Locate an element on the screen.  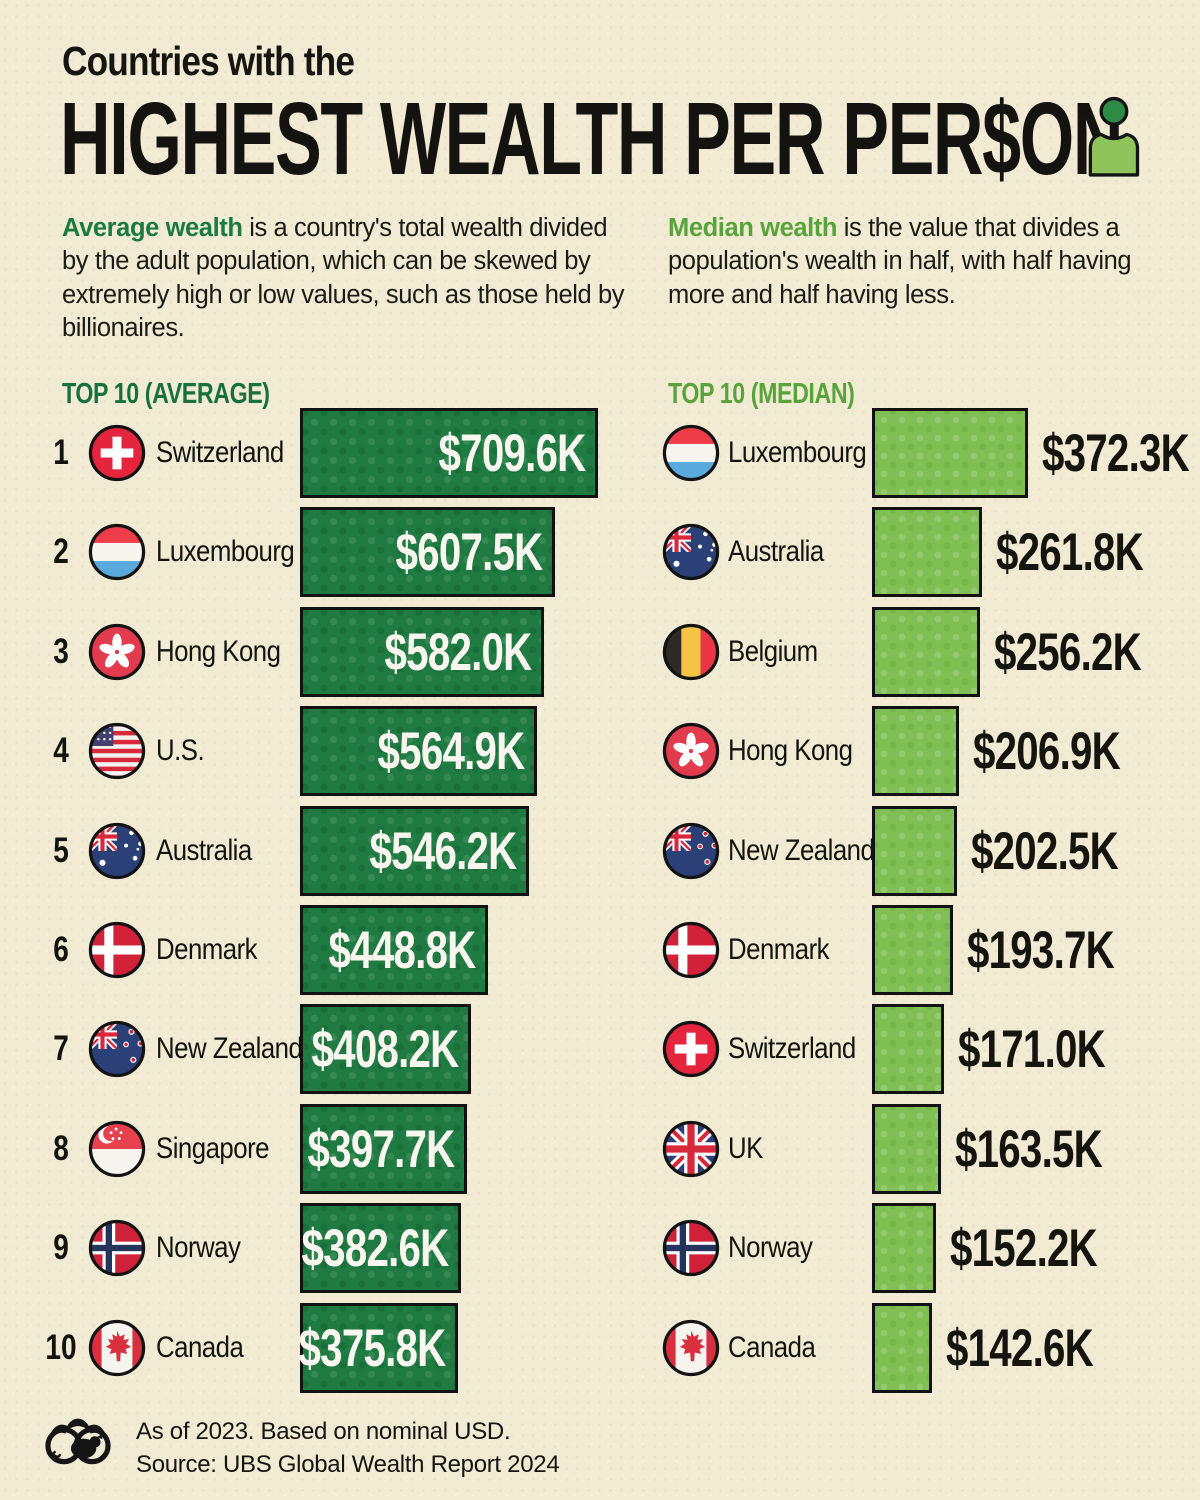
rank-label: 10 is located at coordinates (61, 1347).